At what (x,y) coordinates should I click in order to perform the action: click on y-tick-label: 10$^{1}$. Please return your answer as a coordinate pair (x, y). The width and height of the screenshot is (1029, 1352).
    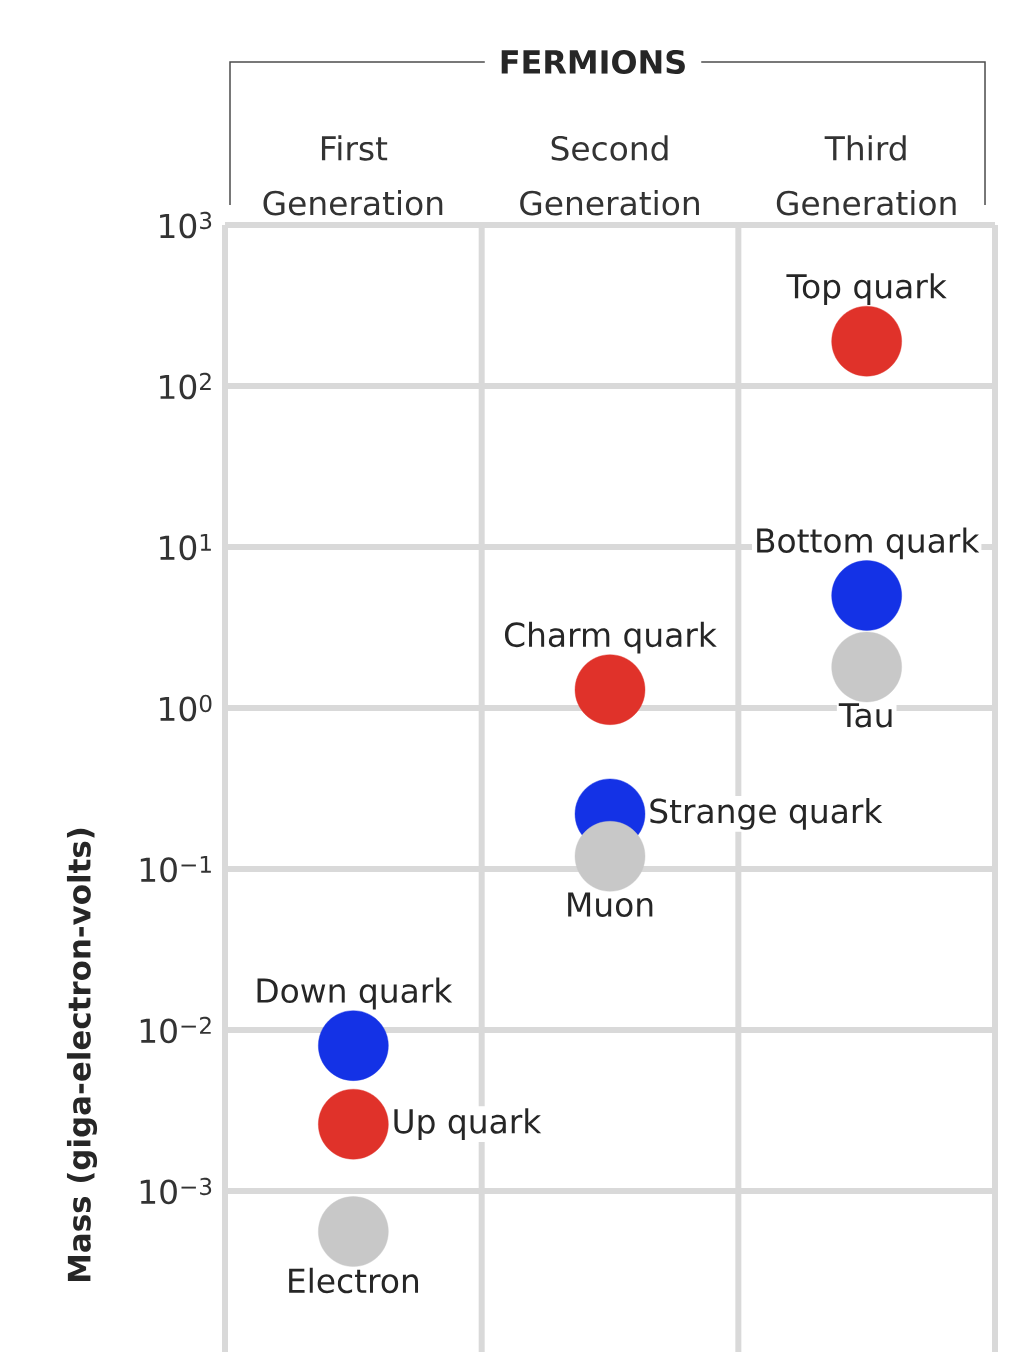
    Looking at the image, I should click on (185, 547).